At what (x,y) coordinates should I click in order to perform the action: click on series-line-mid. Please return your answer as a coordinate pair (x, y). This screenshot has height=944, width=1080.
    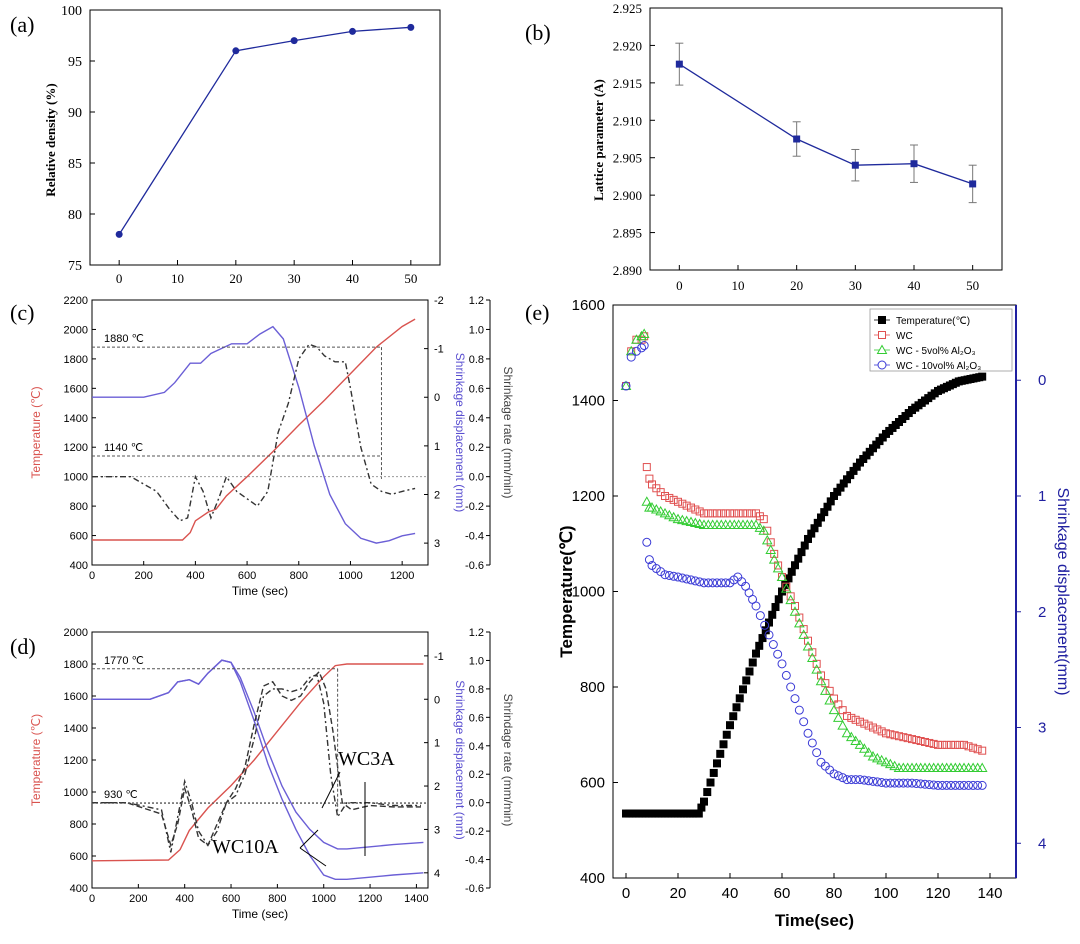
    Looking at the image, I should click on (254, 434).